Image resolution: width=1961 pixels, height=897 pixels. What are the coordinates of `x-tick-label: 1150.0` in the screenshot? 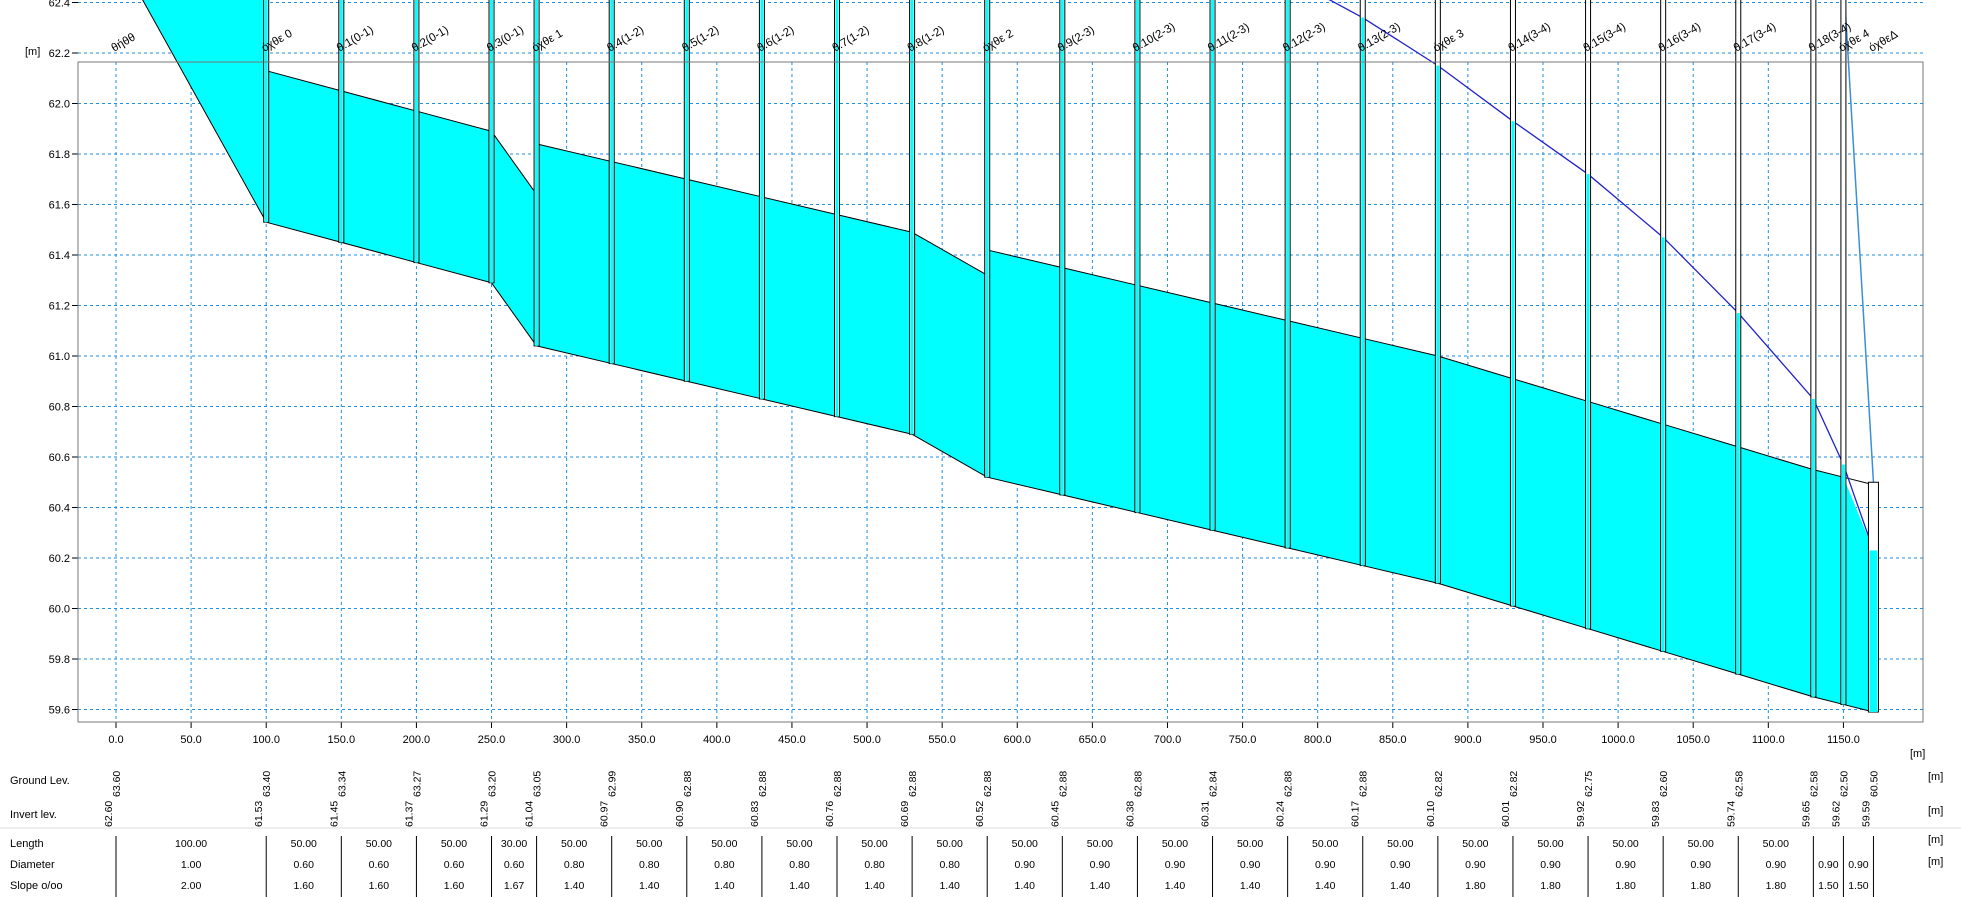 It's located at (1843, 740).